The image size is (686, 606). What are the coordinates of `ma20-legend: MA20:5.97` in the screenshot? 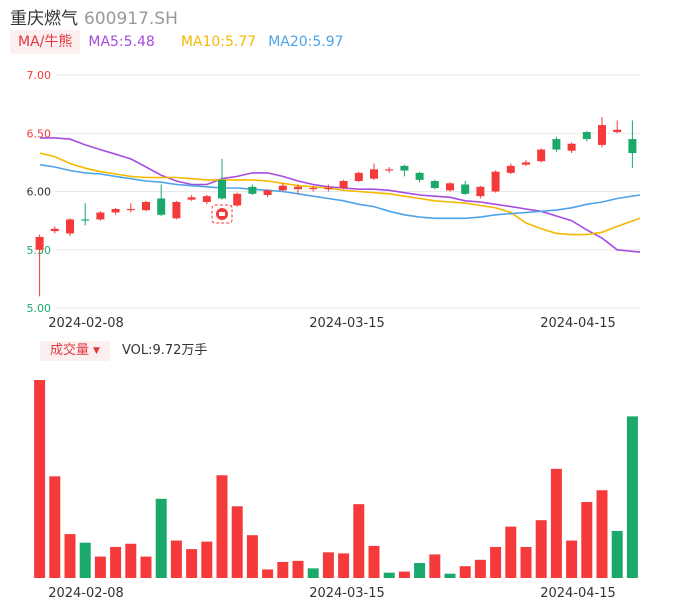 It's located at (306, 42).